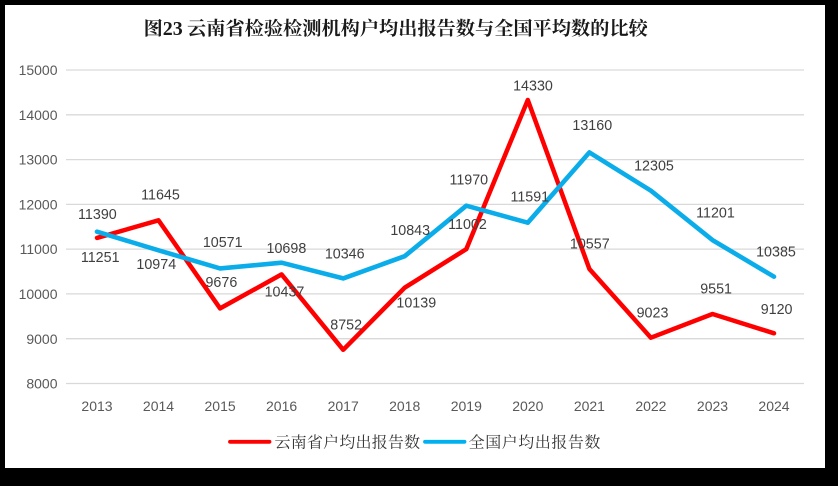  I want to click on svg-text: 2019, so click(466, 406).